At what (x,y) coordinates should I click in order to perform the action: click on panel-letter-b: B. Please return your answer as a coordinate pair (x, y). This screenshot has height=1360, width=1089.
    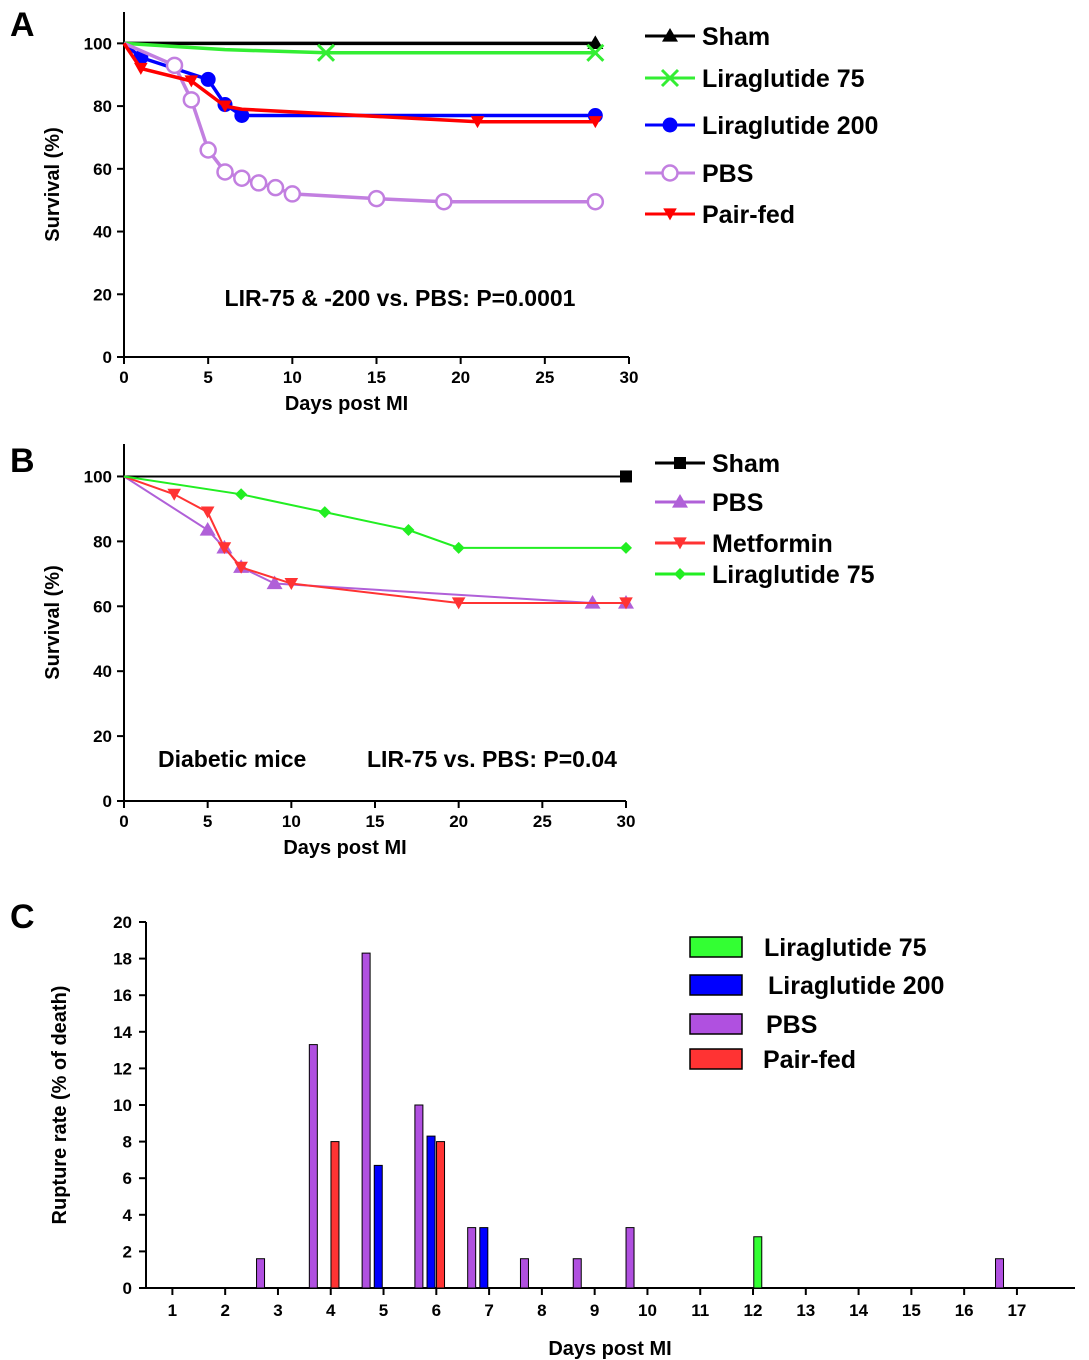
    Looking at the image, I should click on (22, 461).